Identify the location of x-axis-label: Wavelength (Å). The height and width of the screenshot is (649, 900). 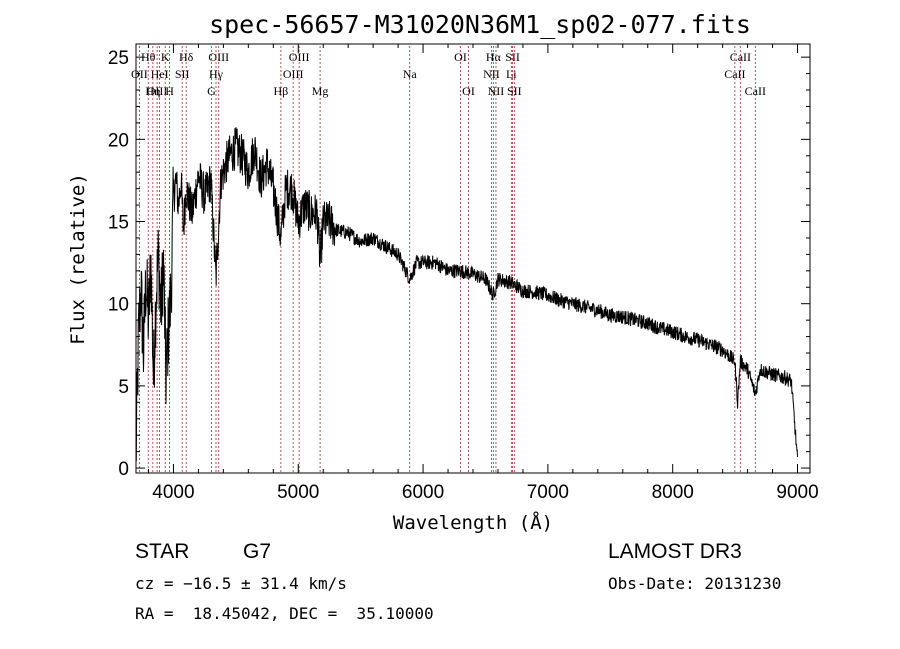
(473, 522).